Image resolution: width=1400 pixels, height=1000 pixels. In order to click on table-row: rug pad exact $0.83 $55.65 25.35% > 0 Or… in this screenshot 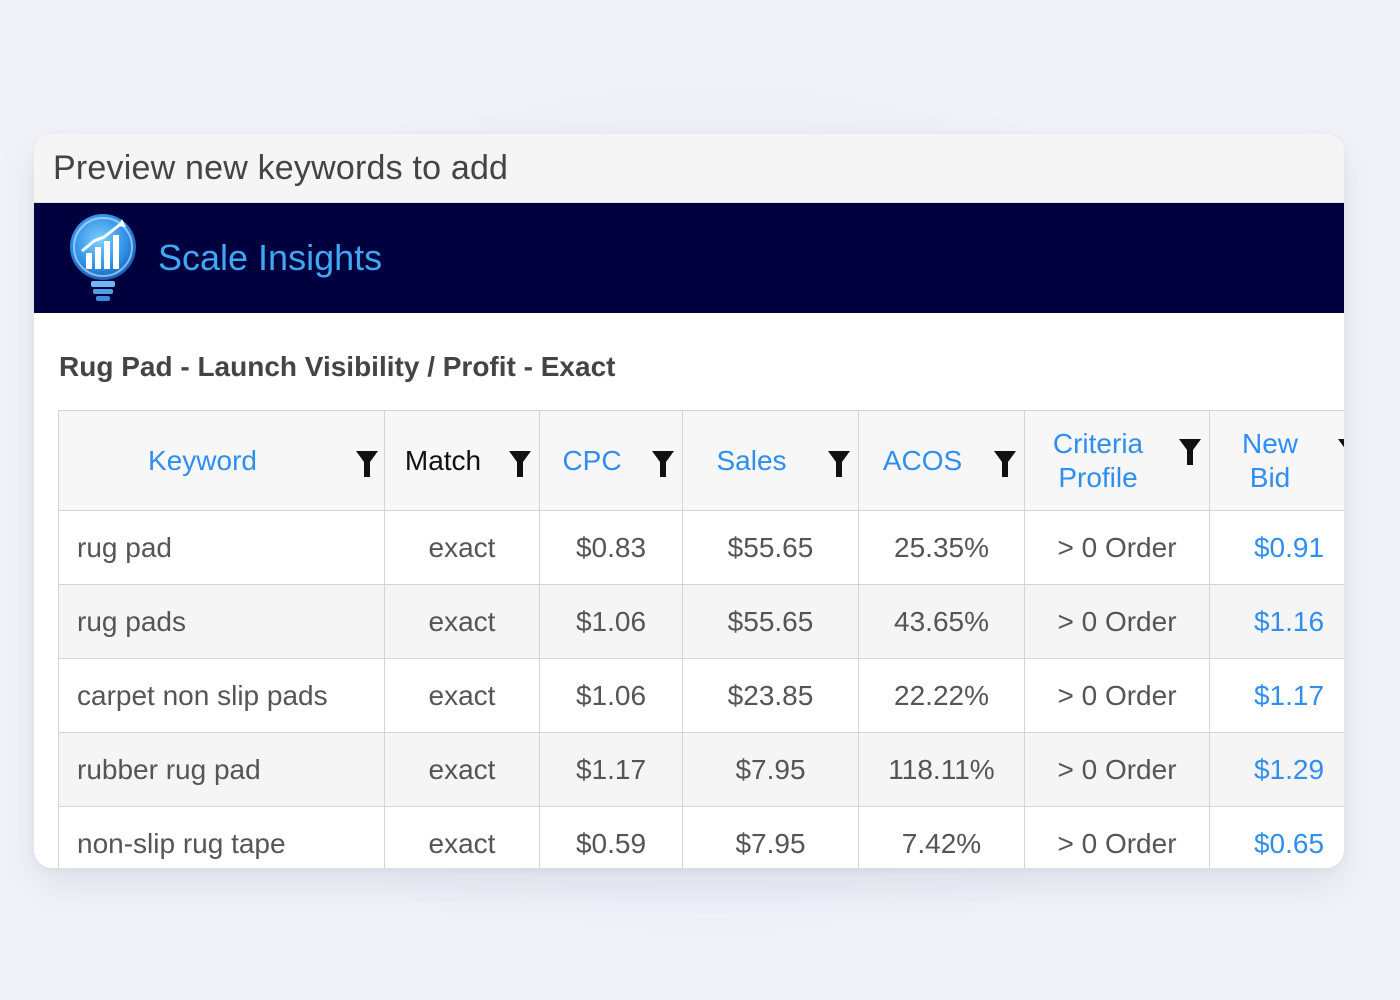, I will do `click(701, 547)`.